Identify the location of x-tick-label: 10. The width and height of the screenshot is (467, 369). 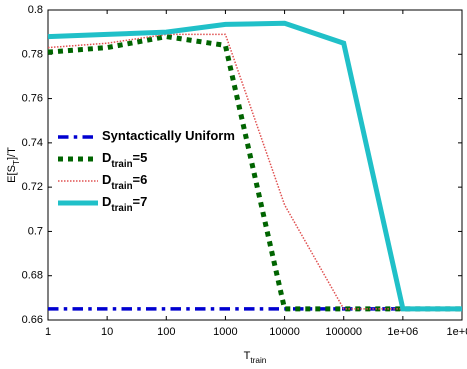
(107, 332).